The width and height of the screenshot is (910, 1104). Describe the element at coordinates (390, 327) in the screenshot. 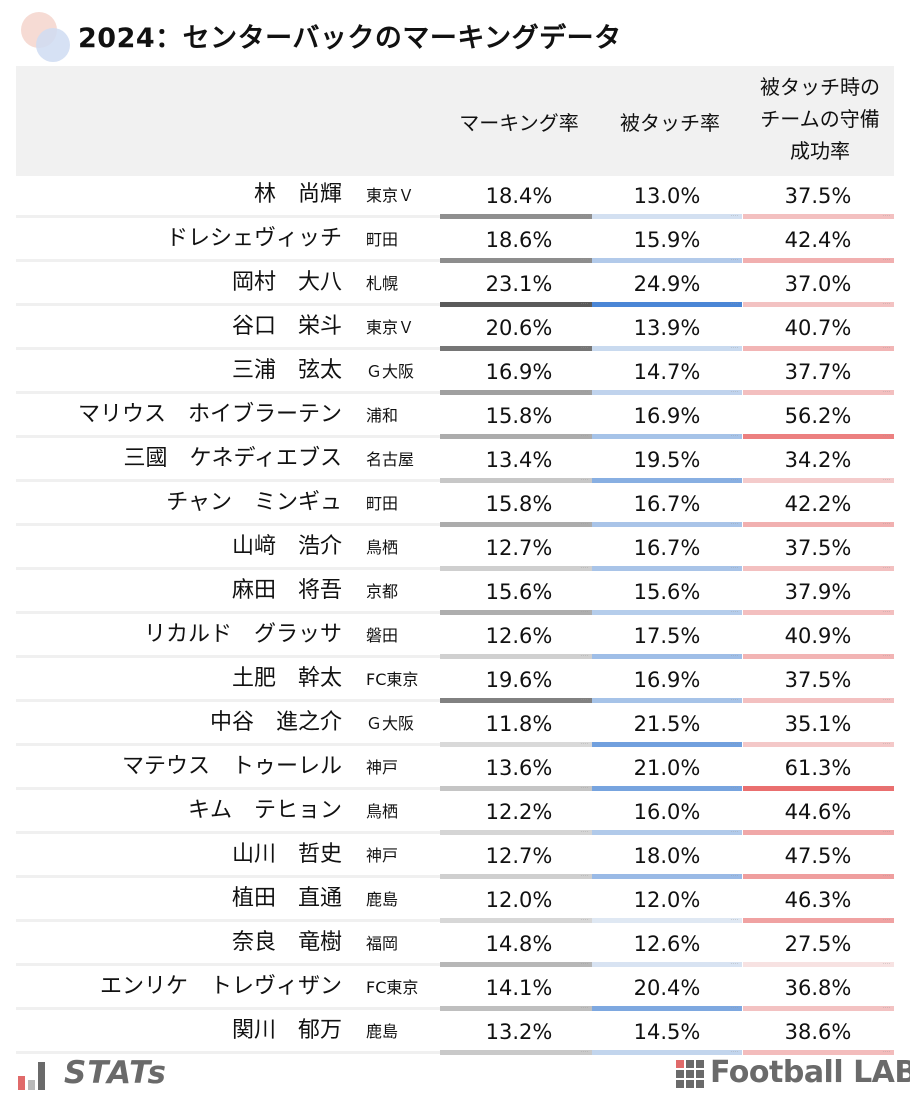

I see `team-name: 東京Ｖ` at that location.